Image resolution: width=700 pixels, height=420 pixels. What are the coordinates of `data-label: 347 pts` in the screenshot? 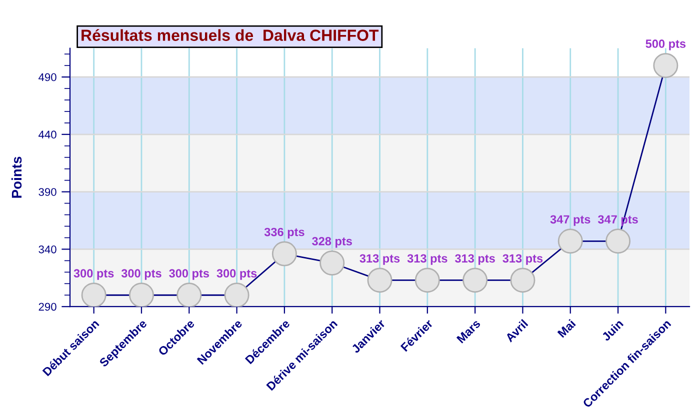 It's located at (570, 220).